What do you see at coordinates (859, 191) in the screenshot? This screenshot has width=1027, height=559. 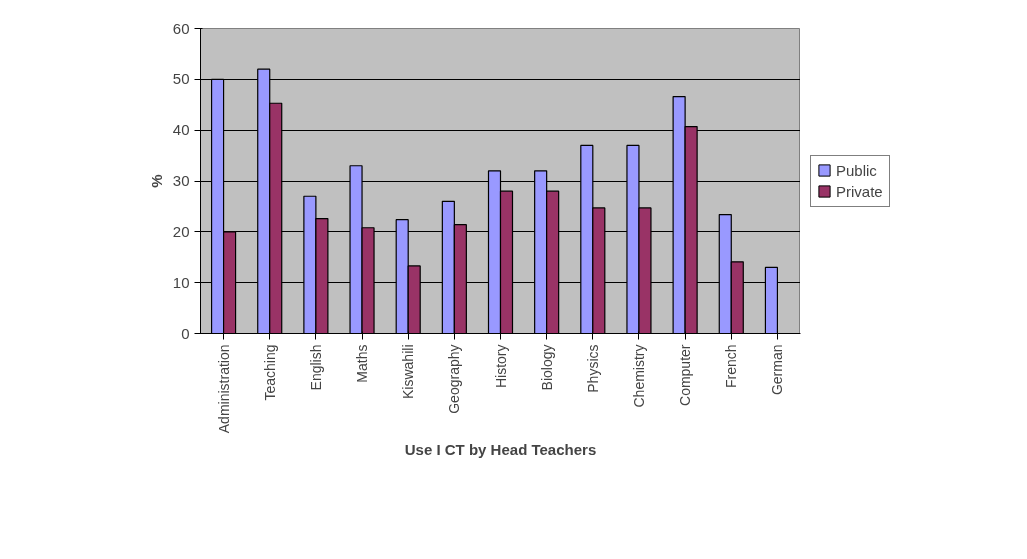 I see `legend-label: Private` at bounding box center [859, 191].